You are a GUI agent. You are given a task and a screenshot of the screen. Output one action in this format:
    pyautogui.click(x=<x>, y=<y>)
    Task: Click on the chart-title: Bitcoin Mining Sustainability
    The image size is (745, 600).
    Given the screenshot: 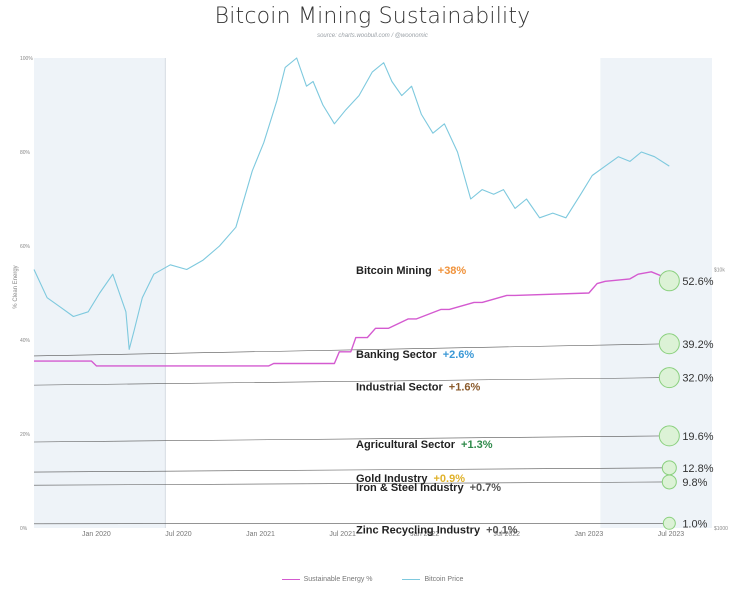 What is the action you would take?
    pyautogui.click(x=372, y=16)
    